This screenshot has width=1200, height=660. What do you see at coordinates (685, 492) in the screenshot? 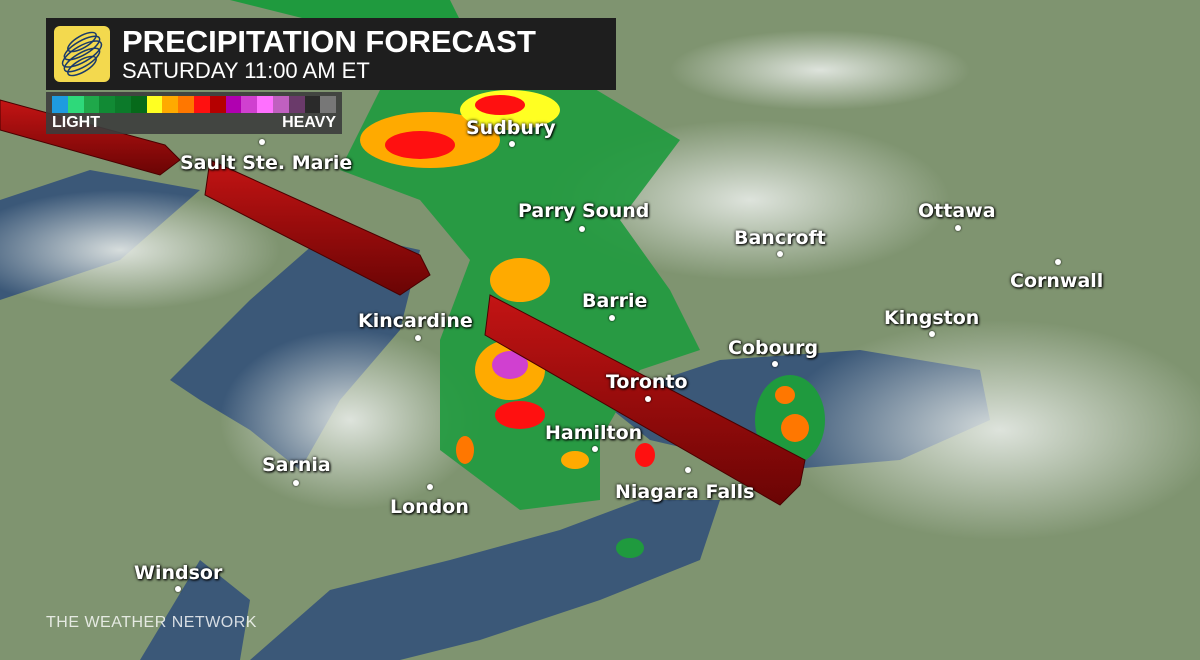
I see `city-label: Niagara Falls` at bounding box center [685, 492].